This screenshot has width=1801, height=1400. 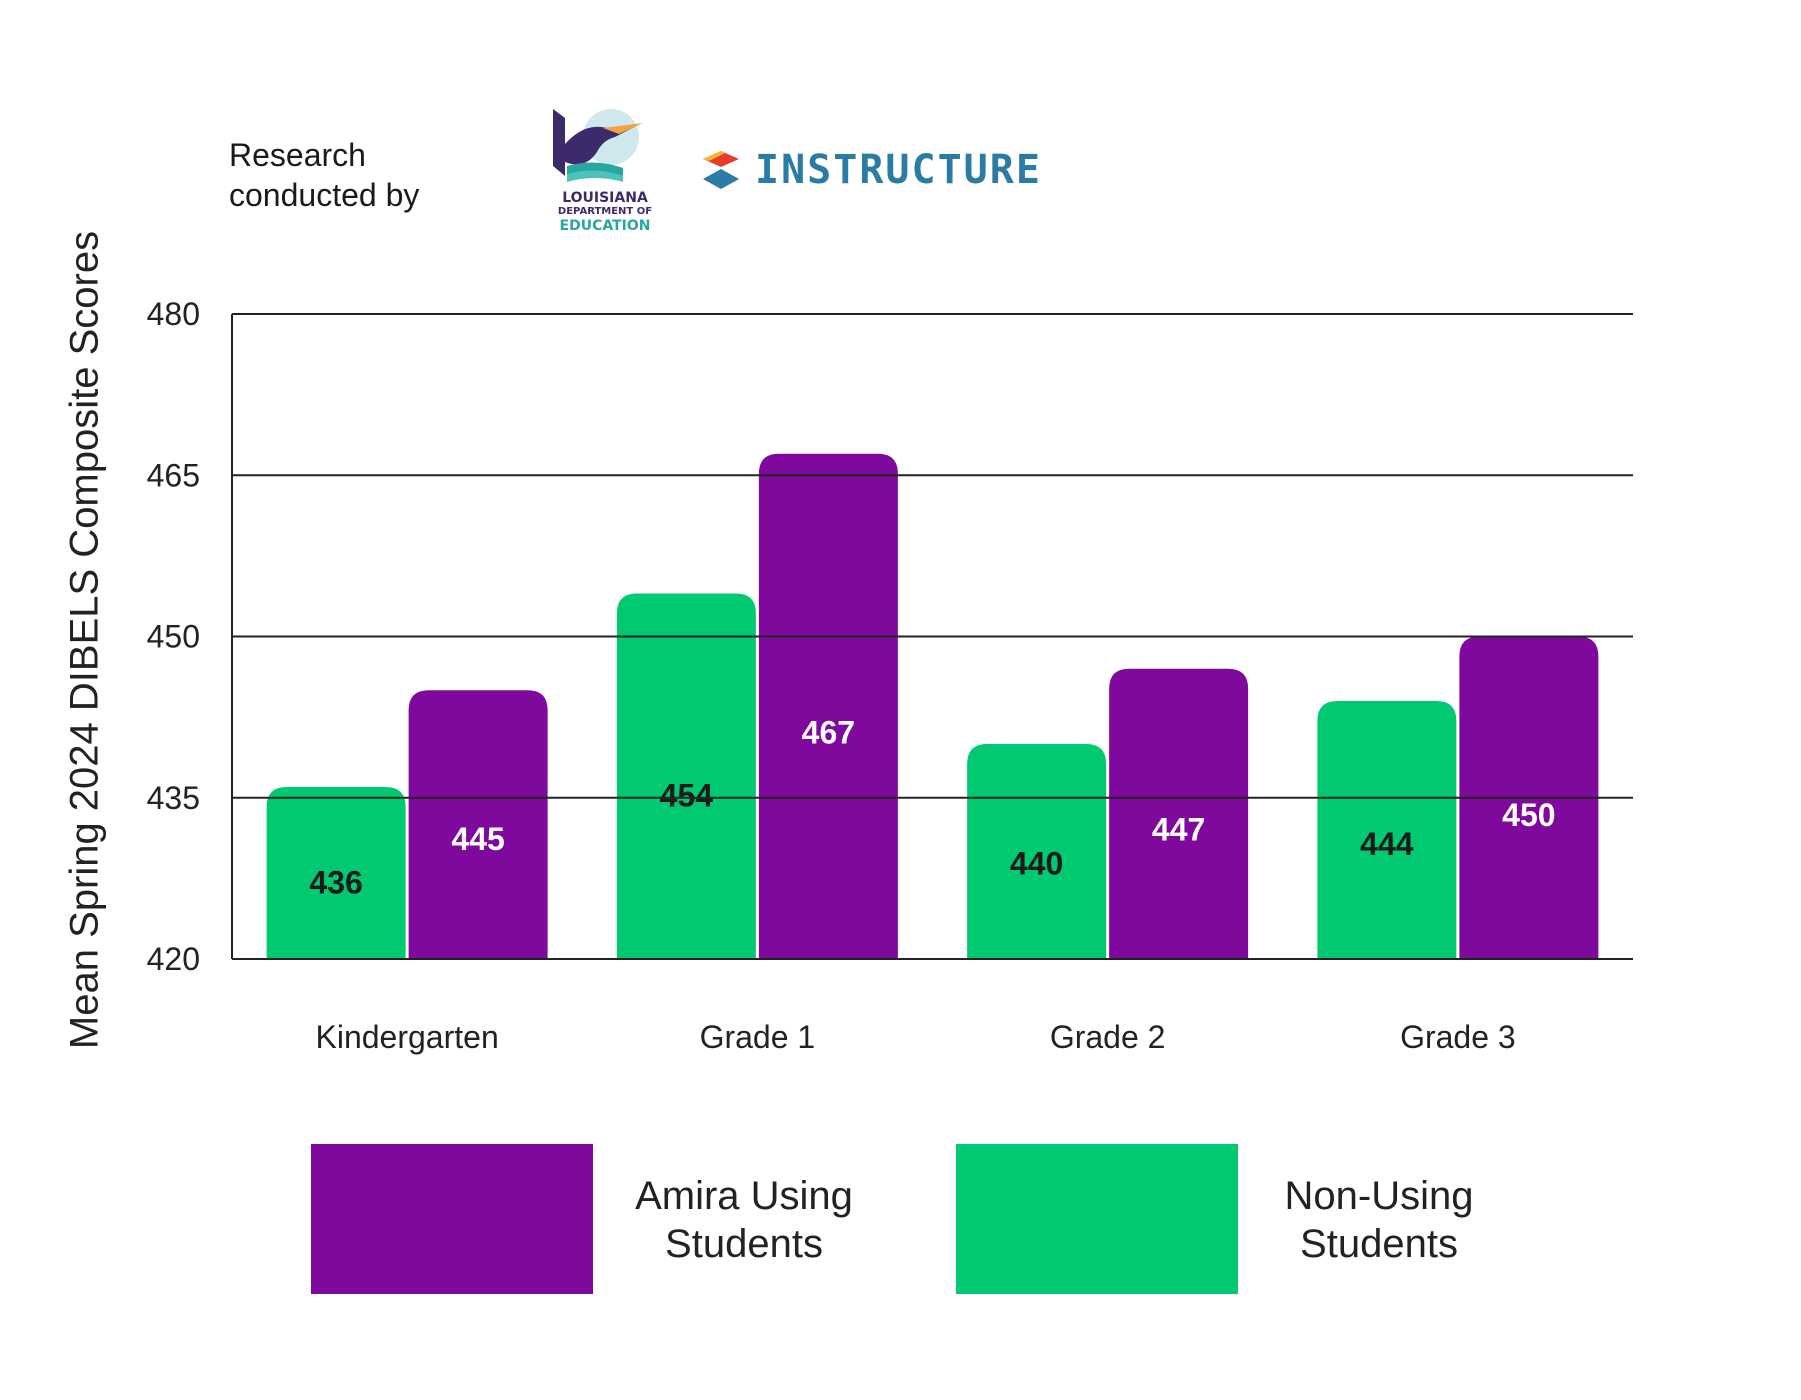 What do you see at coordinates (1097, 1219) in the screenshot?
I see `legend-swatch-non-using` at bounding box center [1097, 1219].